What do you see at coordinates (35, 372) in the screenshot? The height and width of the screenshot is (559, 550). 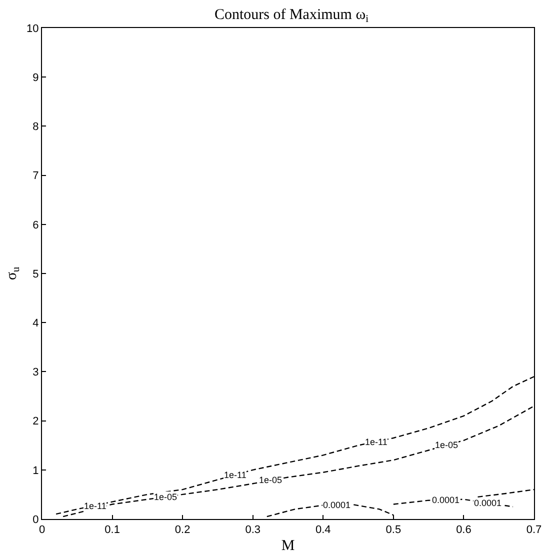 I see `y-tick-label: 3` at bounding box center [35, 372].